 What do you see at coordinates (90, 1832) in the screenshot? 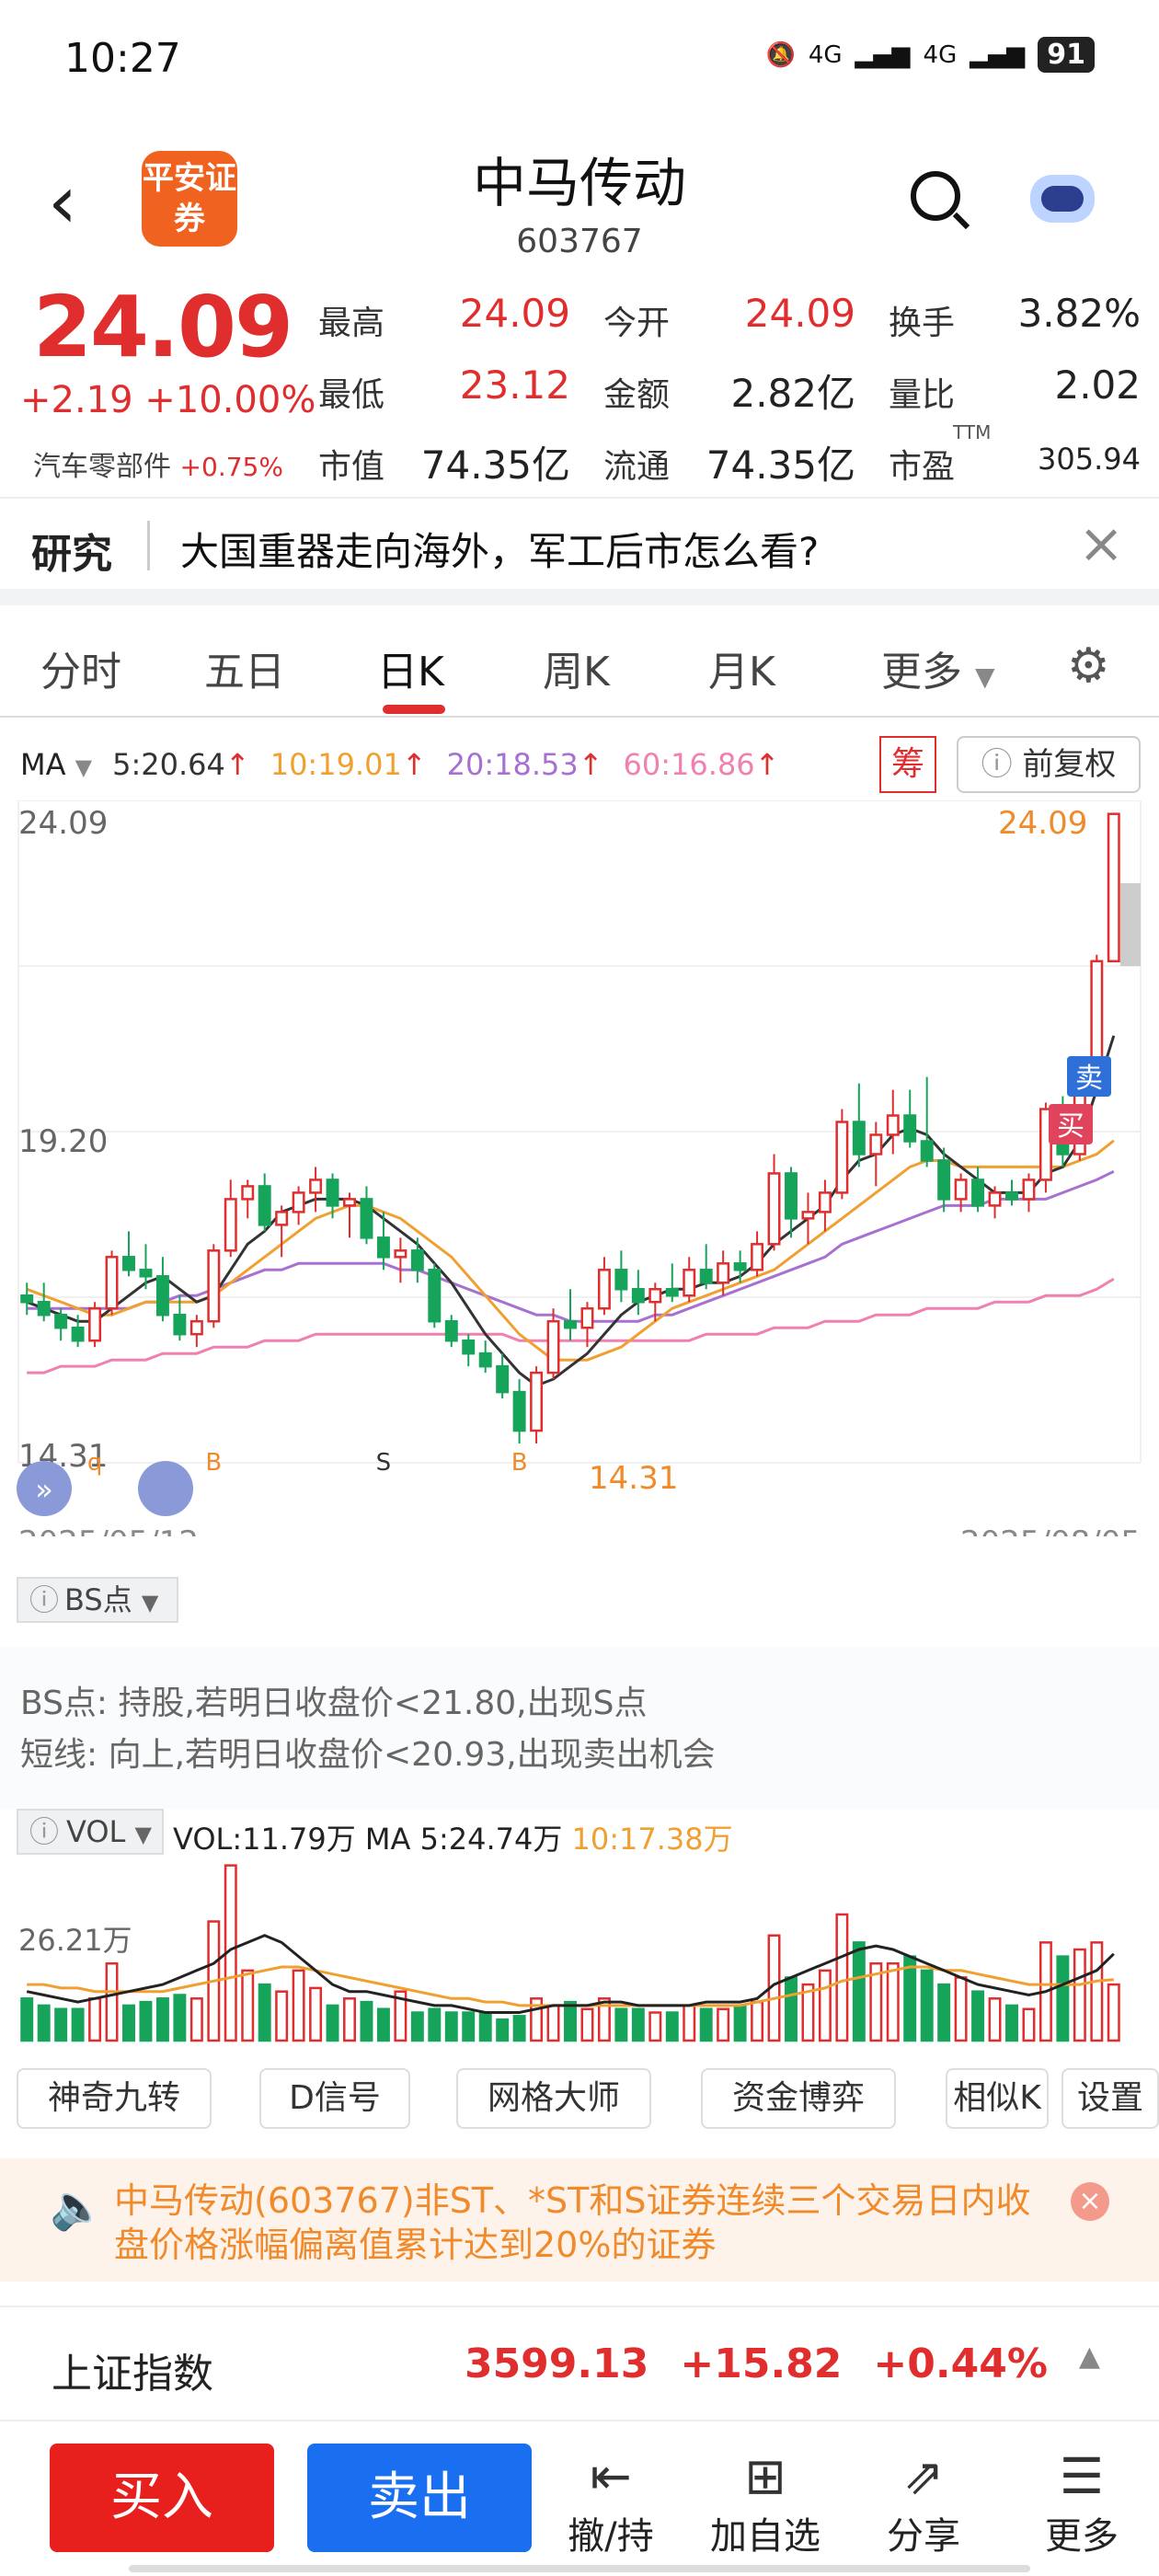
I see `vol-indicator-tag: ⓘ VOL ▼` at bounding box center [90, 1832].